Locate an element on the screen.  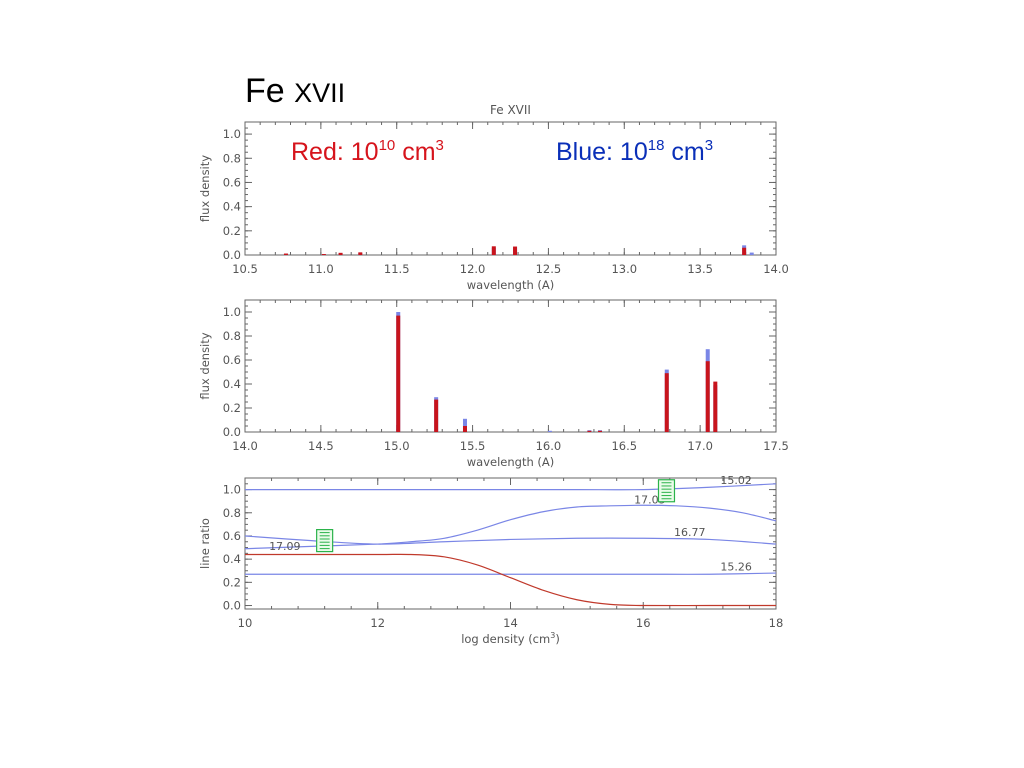
density-marker-right is located at coordinates (666, 491).